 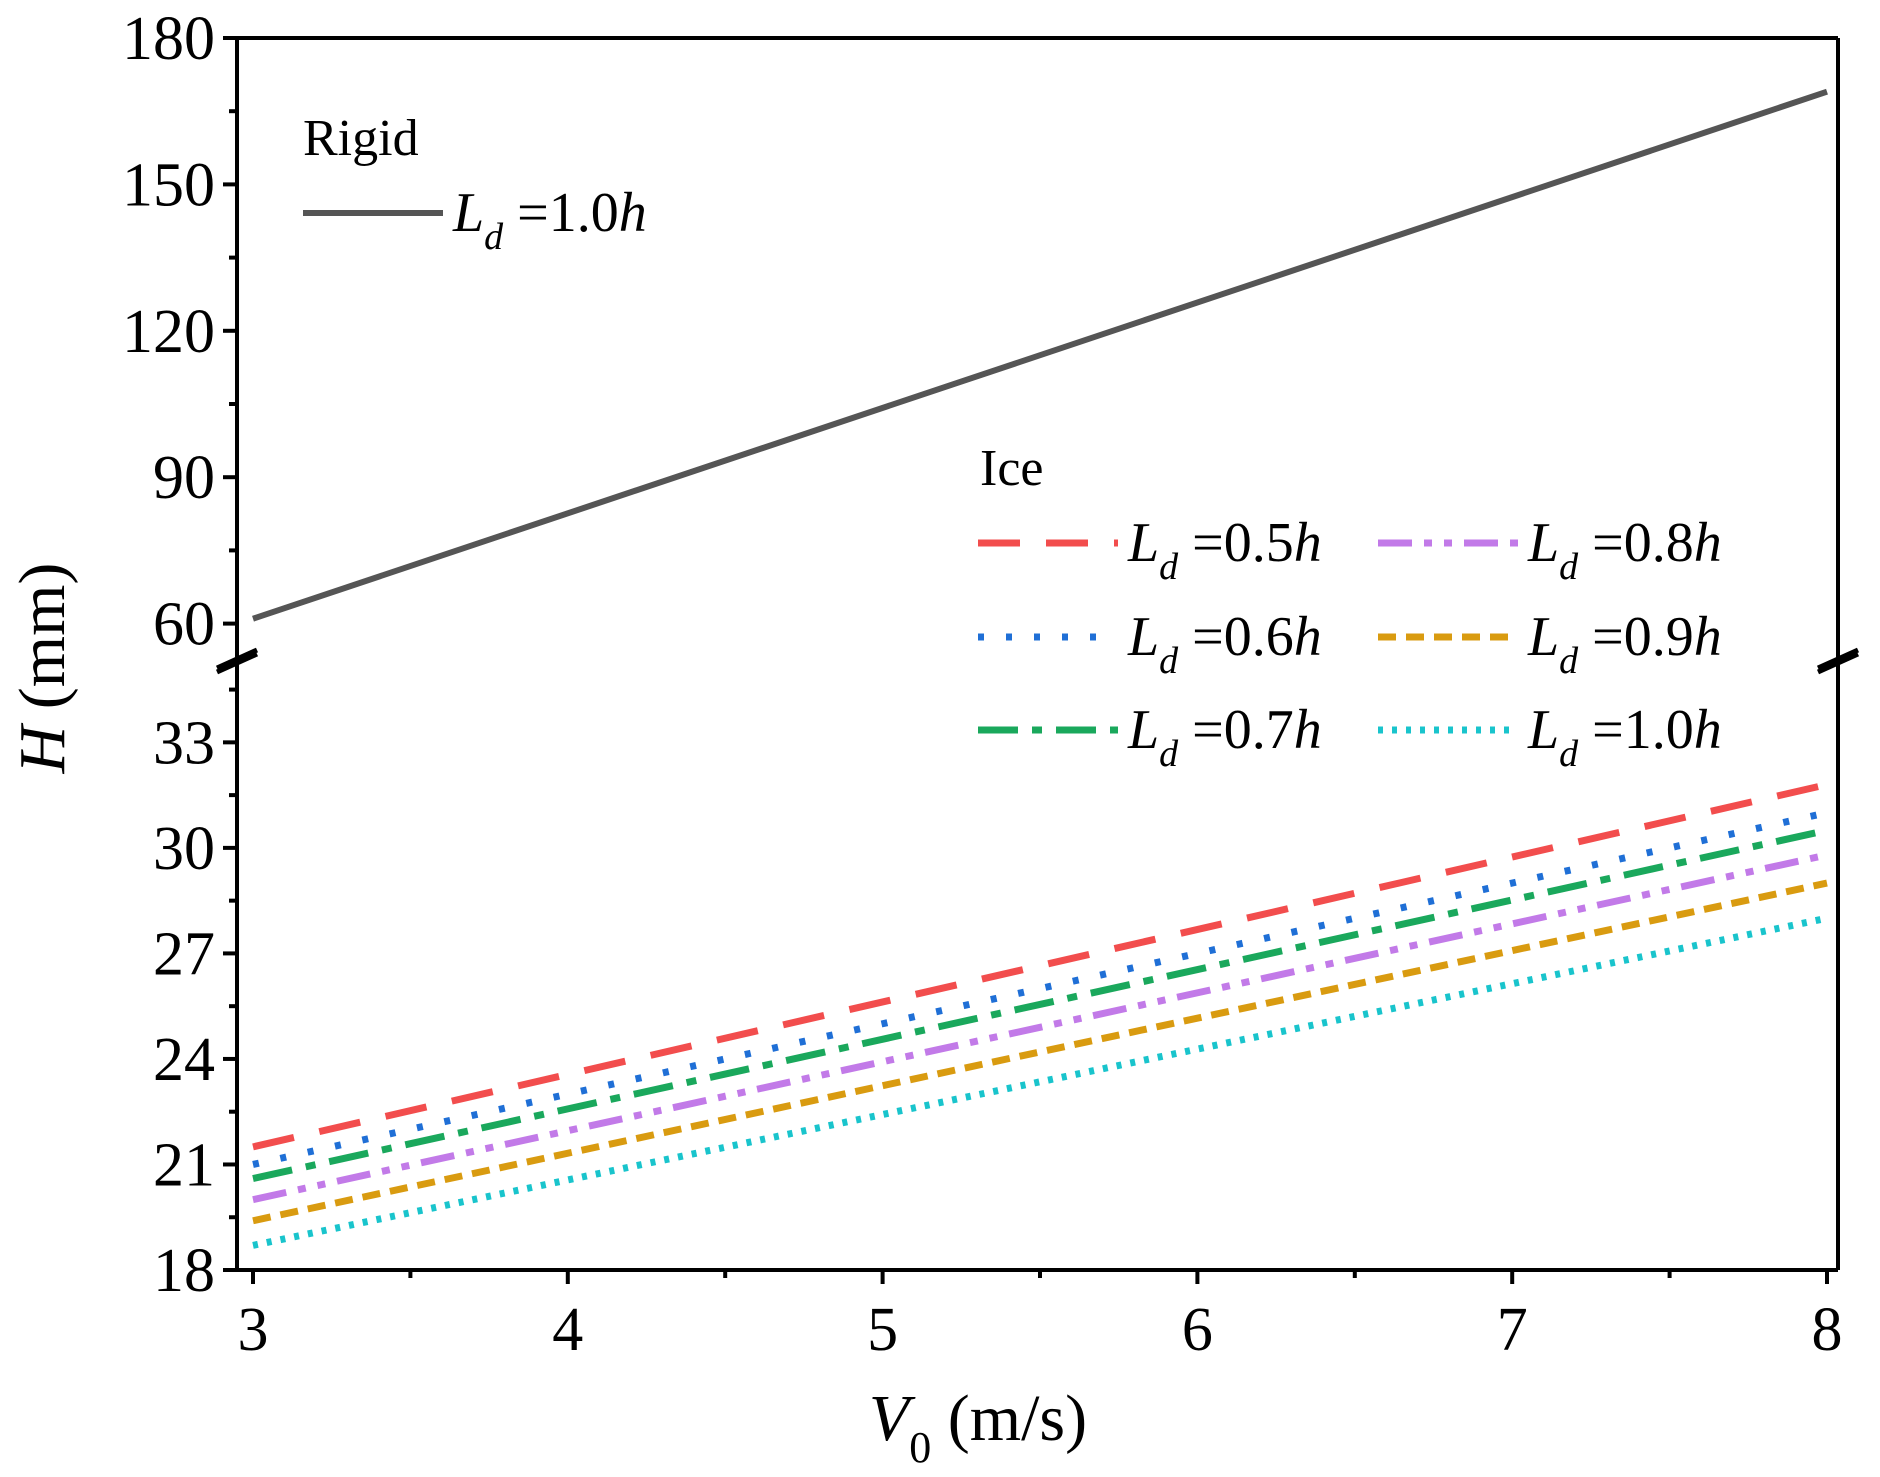 What do you see at coordinates (549, 220) in the screenshot?
I see `legend-label-rigid: Ld =1.0h` at bounding box center [549, 220].